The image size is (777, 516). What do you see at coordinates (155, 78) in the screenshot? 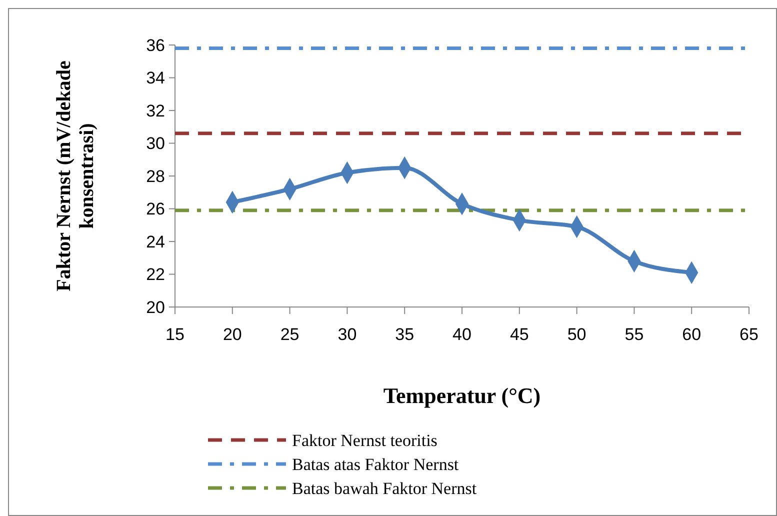
I see `y-tick-label: 34` at bounding box center [155, 78].